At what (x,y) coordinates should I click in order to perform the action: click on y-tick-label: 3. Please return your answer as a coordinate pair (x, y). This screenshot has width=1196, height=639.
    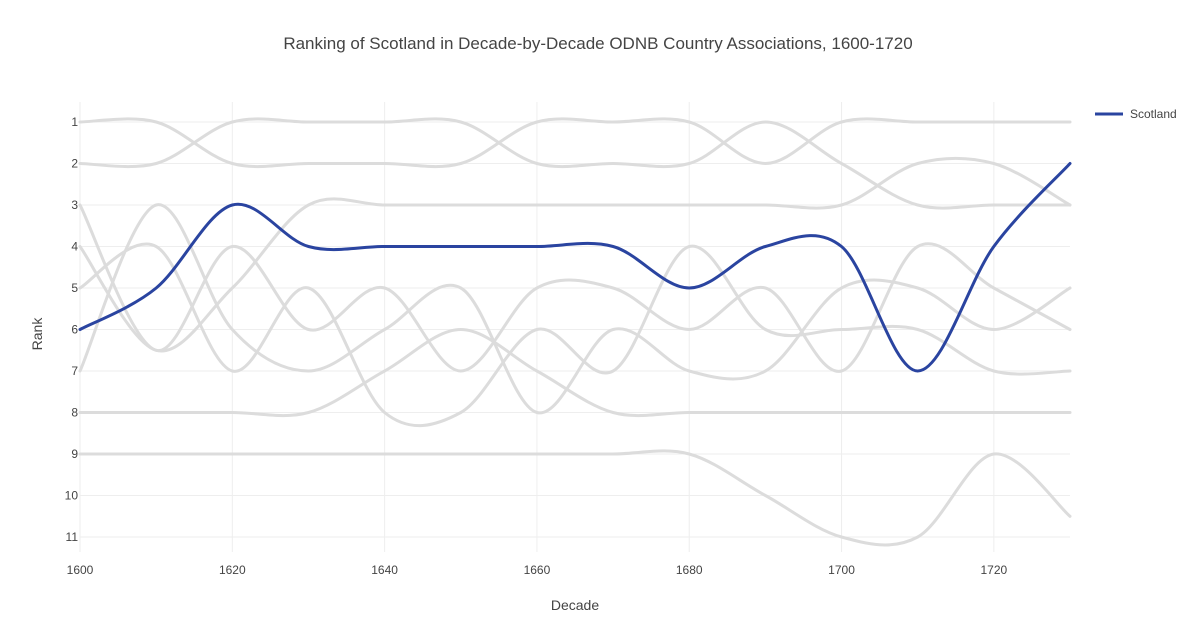
    Looking at the image, I should click on (74, 205).